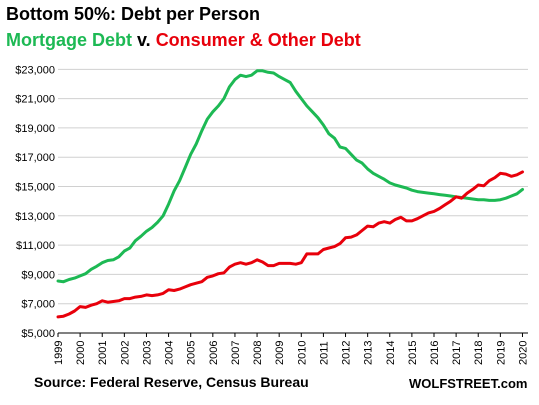 This screenshot has height=405, width=539. Describe the element at coordinates (324, 353) in the screenshot. I see `x-tick-label: 2011` at that location.